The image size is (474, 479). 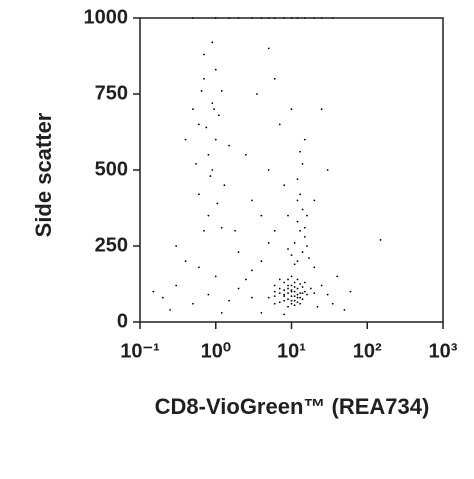 I want to click on y-tick-label: 0, so click(x=122, y=321).